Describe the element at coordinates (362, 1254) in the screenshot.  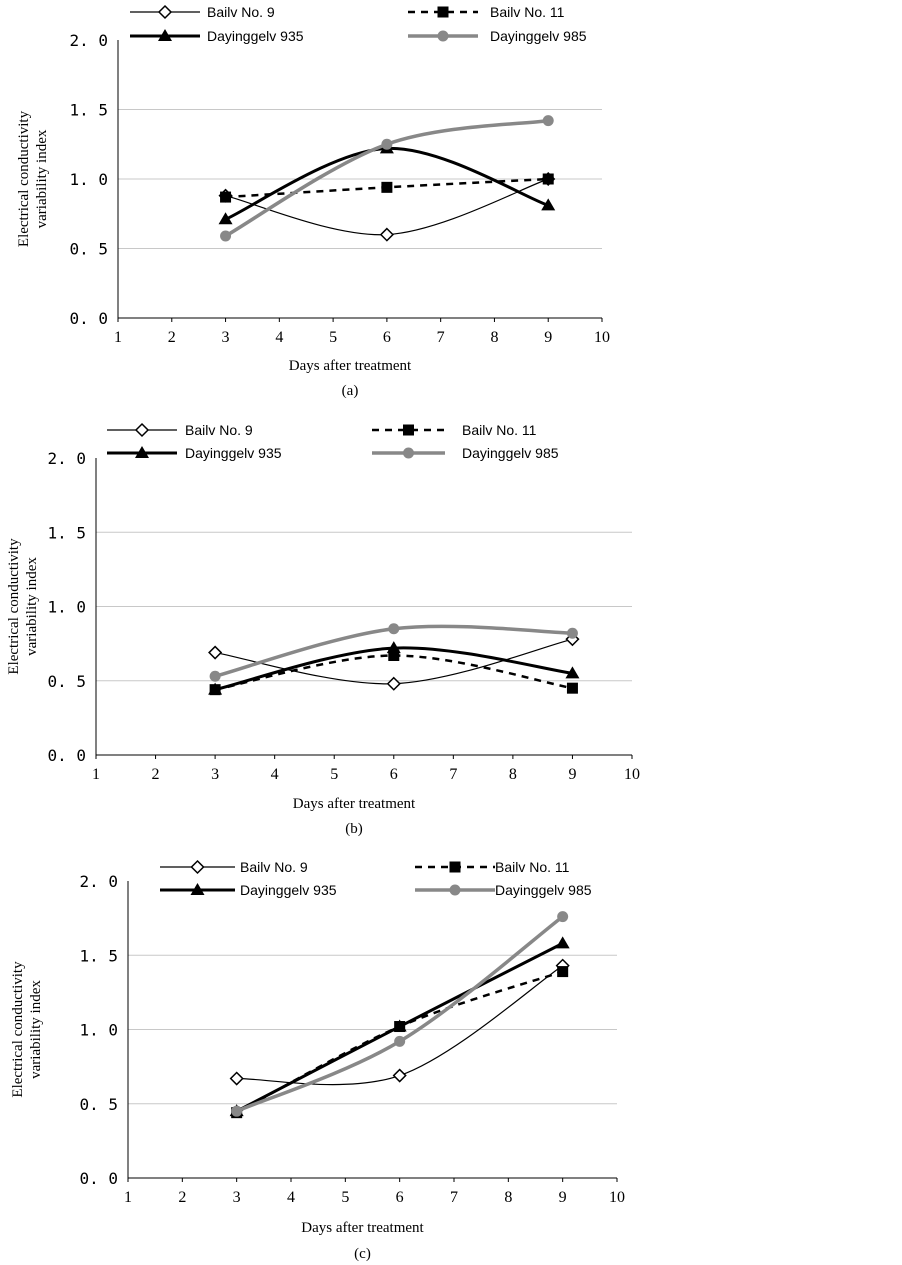
I see `panel-caption: (c)` at that location.